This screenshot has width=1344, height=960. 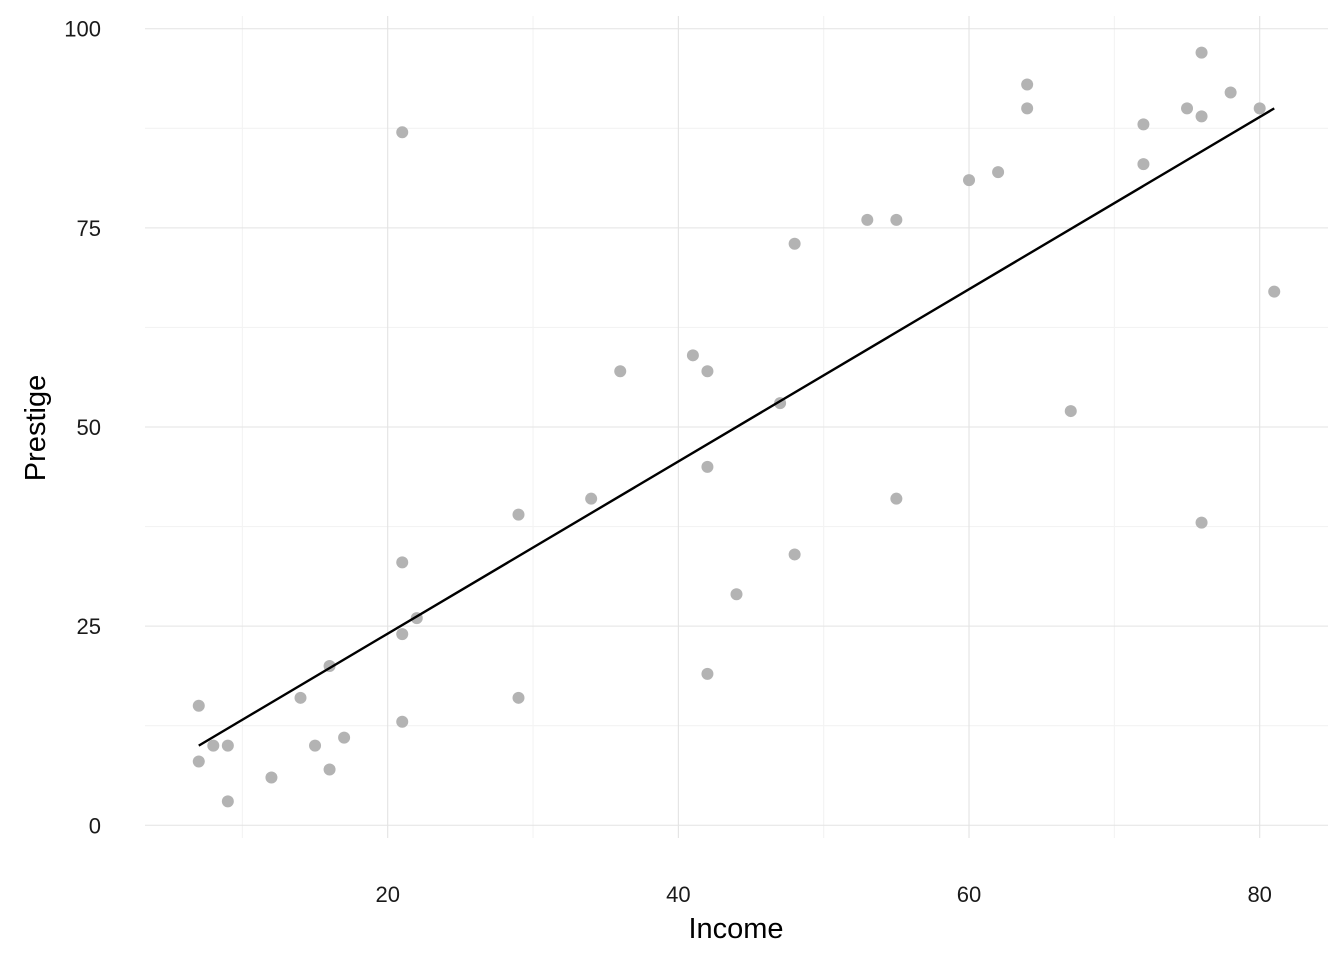 What do you see at coordinates (735, 929) in the screenshot?
I see `x-axis-title: Income` at bounding box center [735, 929].